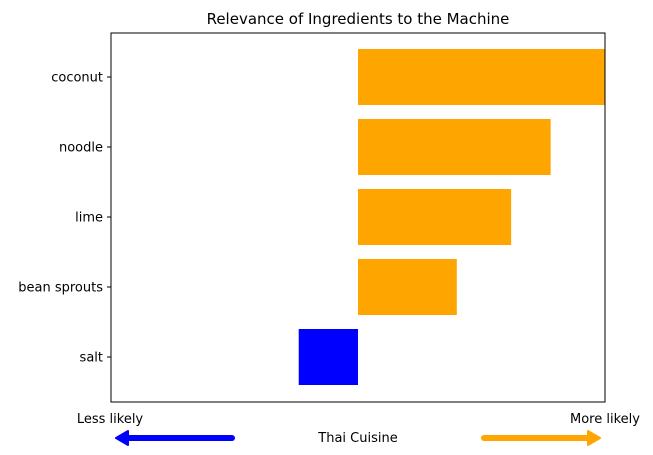  What do you see at coordinates (481, 77) in the screenshot?
I see `bar-coconut` at bounding box center [481, 77].